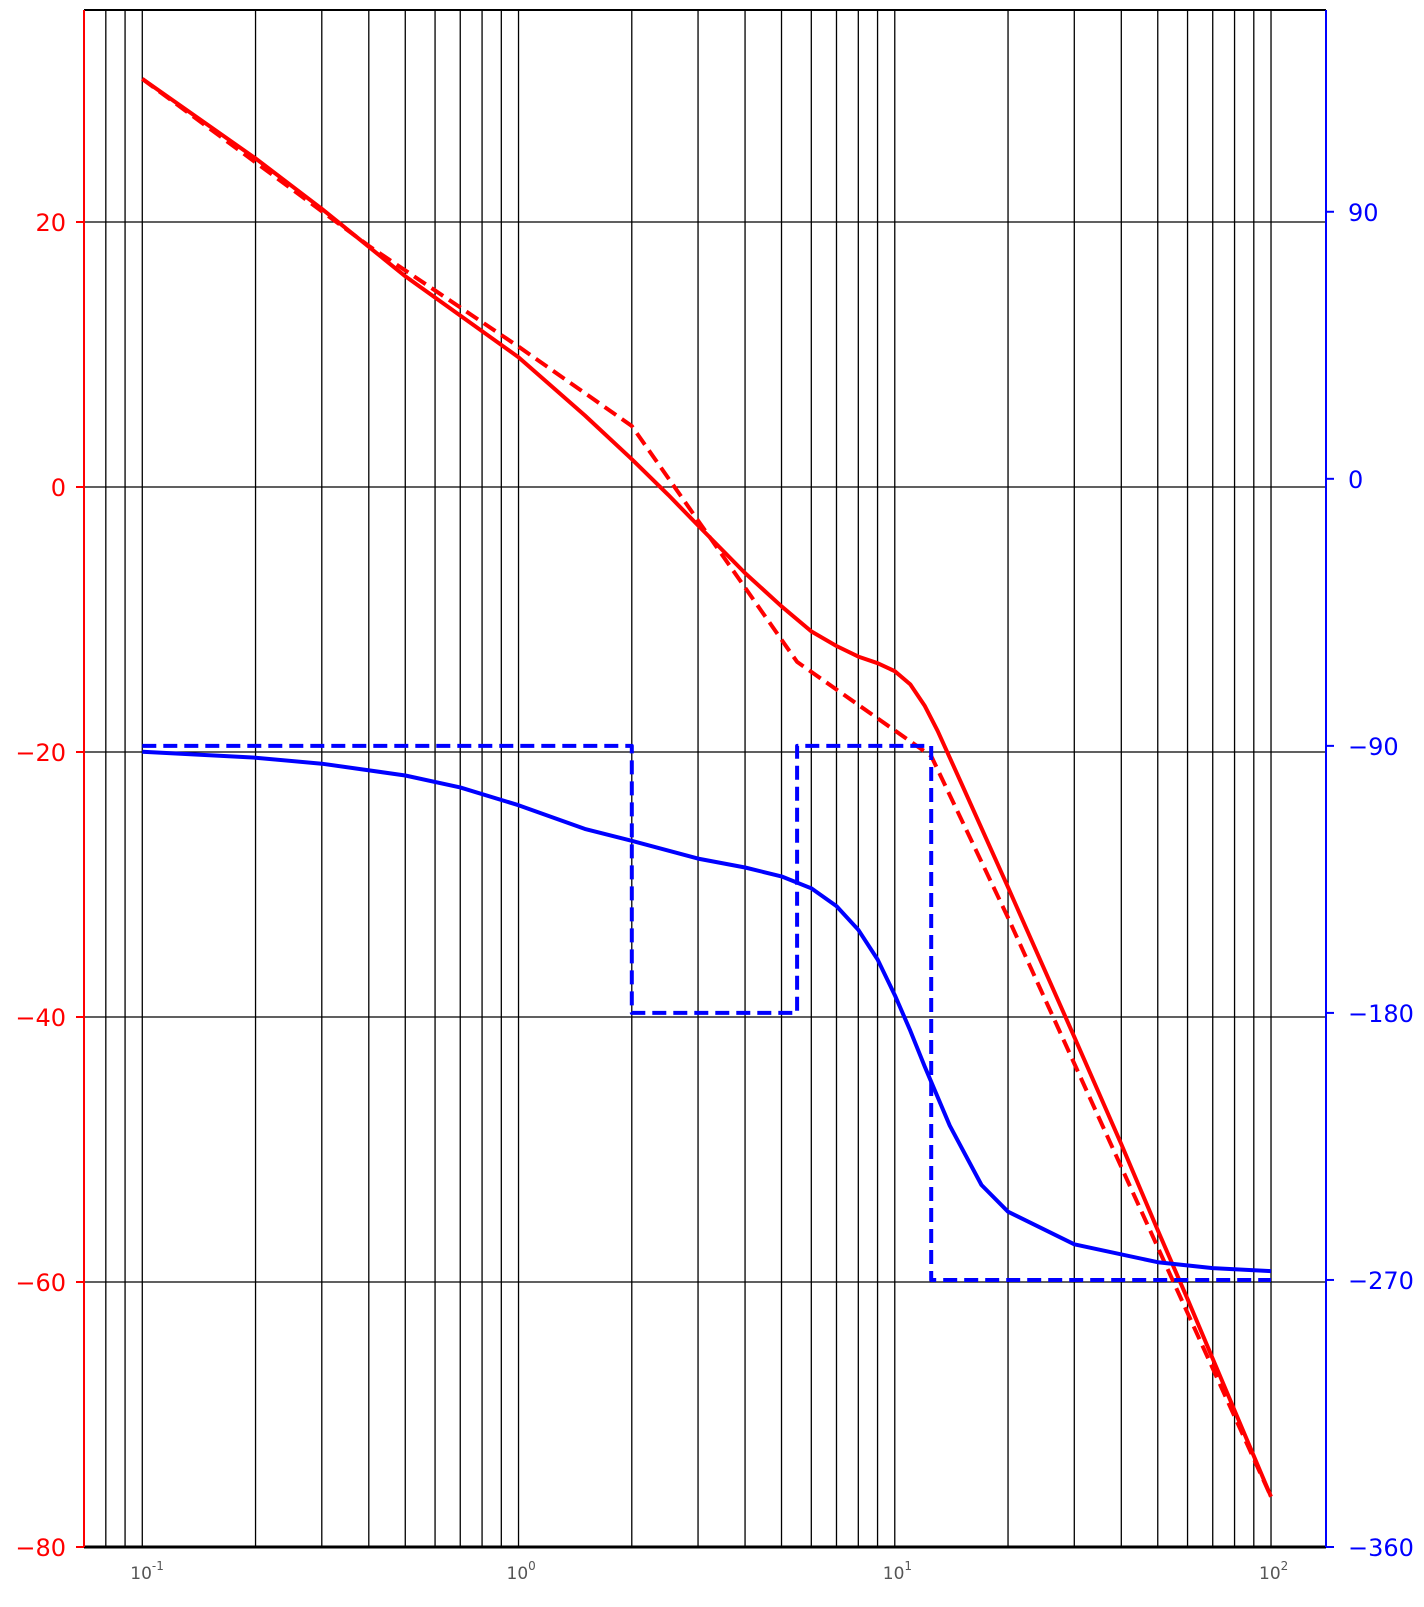  I want to click on left-tick-label: 20, so click(50, 223).